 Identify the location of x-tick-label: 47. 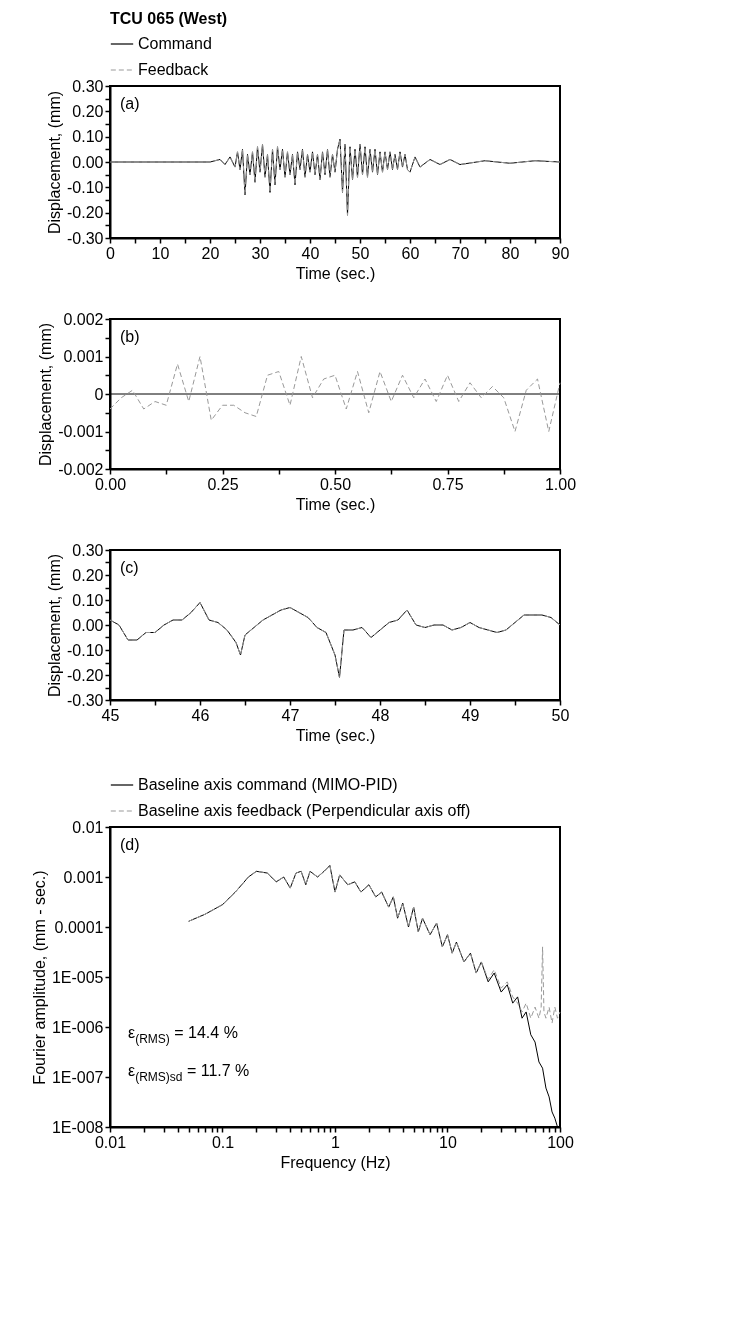
(290, 715).